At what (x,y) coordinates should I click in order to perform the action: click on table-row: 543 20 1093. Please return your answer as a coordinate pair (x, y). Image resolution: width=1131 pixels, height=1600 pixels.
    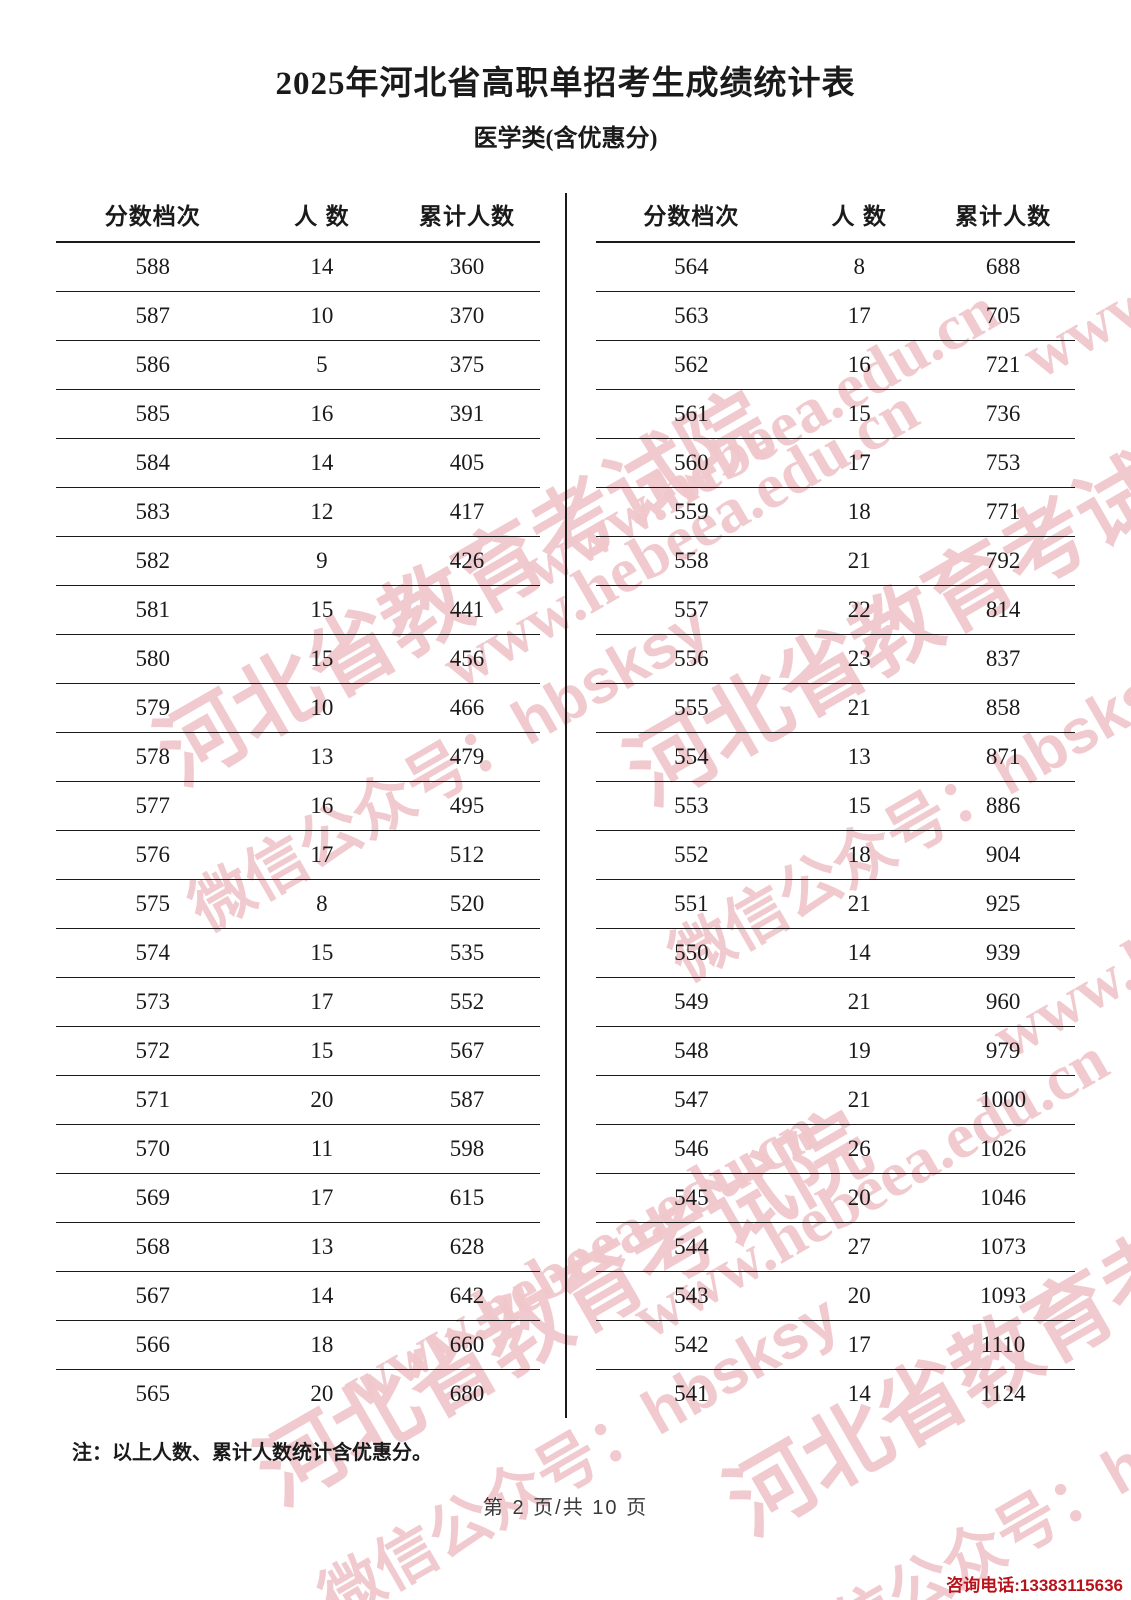
    Looking at the image, I should click on (835, 1296).